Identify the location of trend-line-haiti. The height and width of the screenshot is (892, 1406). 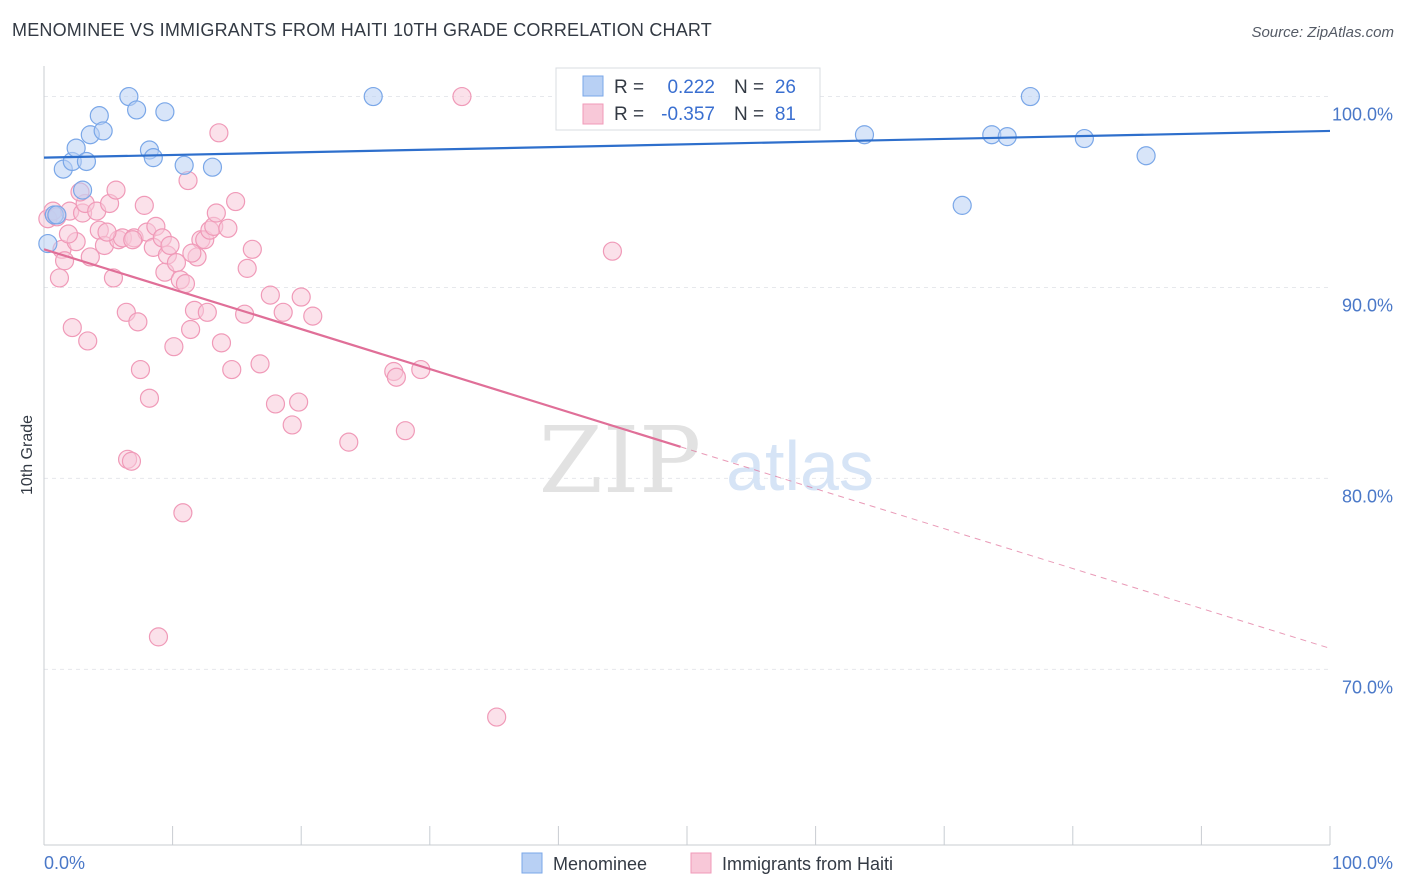
(362, 348).